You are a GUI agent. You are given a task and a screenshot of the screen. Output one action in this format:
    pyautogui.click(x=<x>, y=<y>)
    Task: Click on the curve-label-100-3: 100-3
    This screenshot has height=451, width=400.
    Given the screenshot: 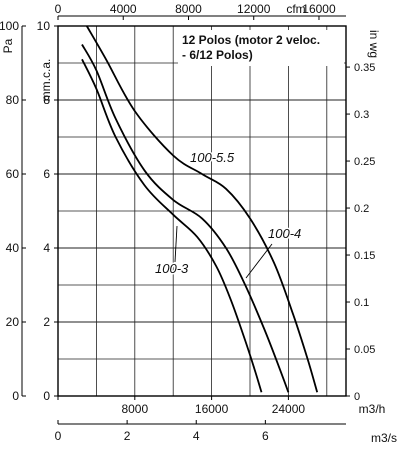 What is the action you would take?
    pyautogui.click(x=172, y=268)
    